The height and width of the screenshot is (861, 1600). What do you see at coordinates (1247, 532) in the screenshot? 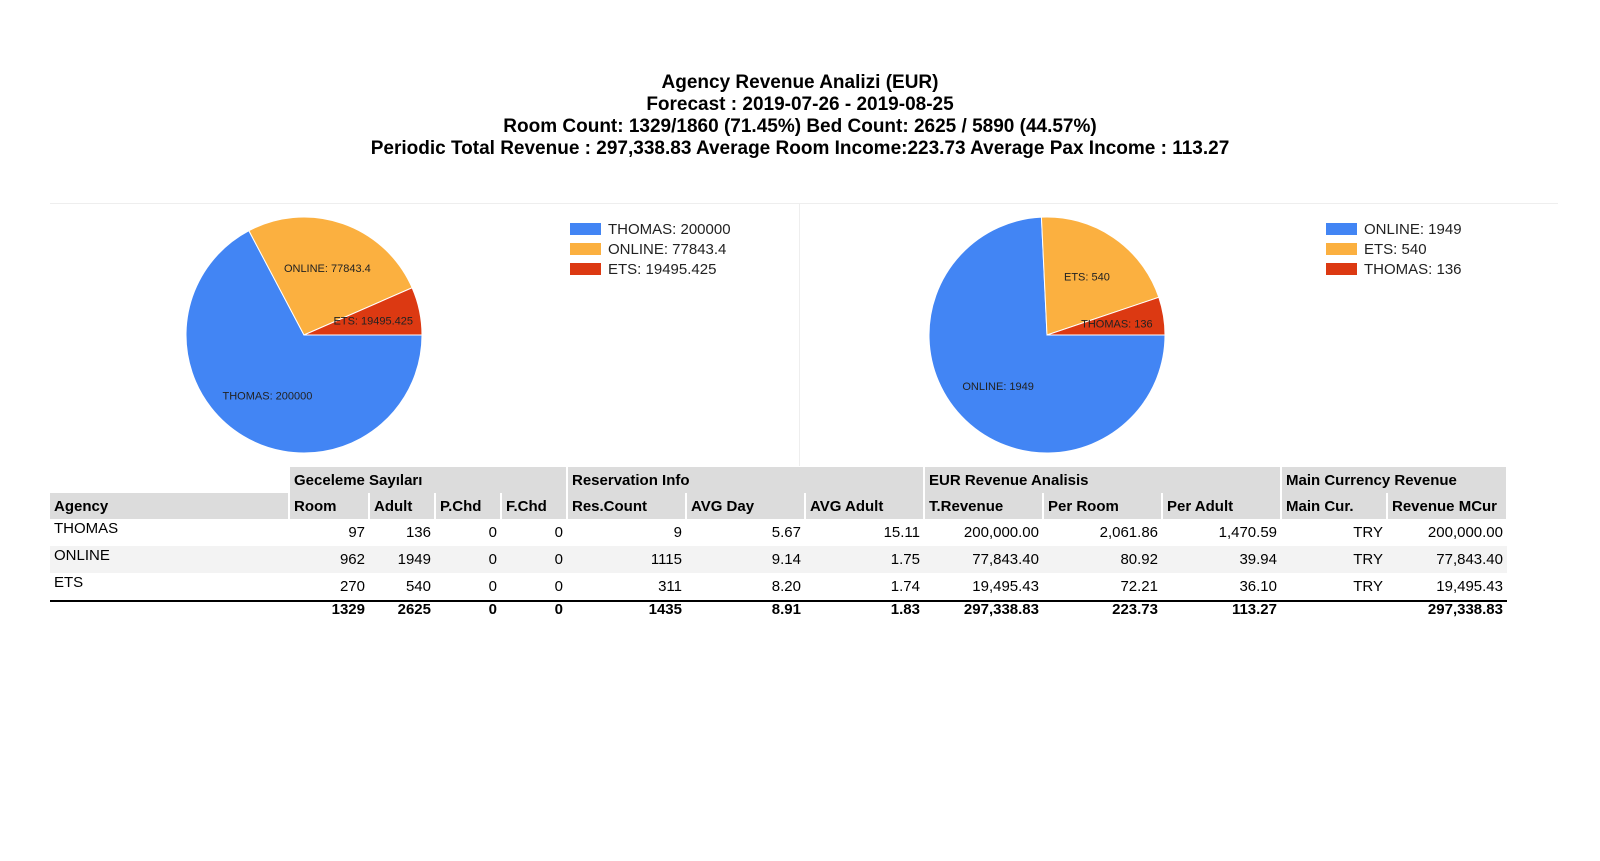
I see `table-cell: 1,470.59` at bounding box center [1247, 532].